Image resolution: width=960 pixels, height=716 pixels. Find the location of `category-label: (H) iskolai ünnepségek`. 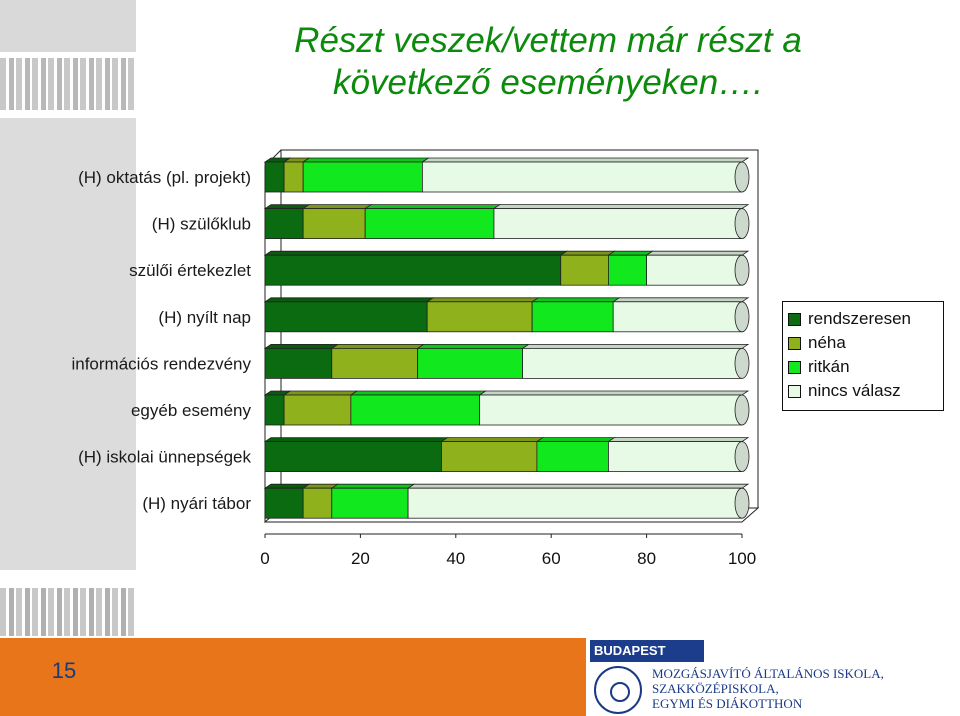

category-label: (H) iskolai ünnepségek is located at coordinates (164, 457).